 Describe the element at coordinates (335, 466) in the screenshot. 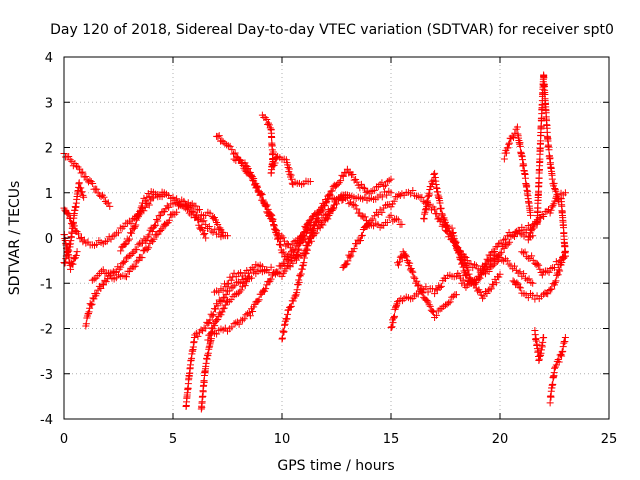

I see `x-axis-label: GPS time / hours` at that location.